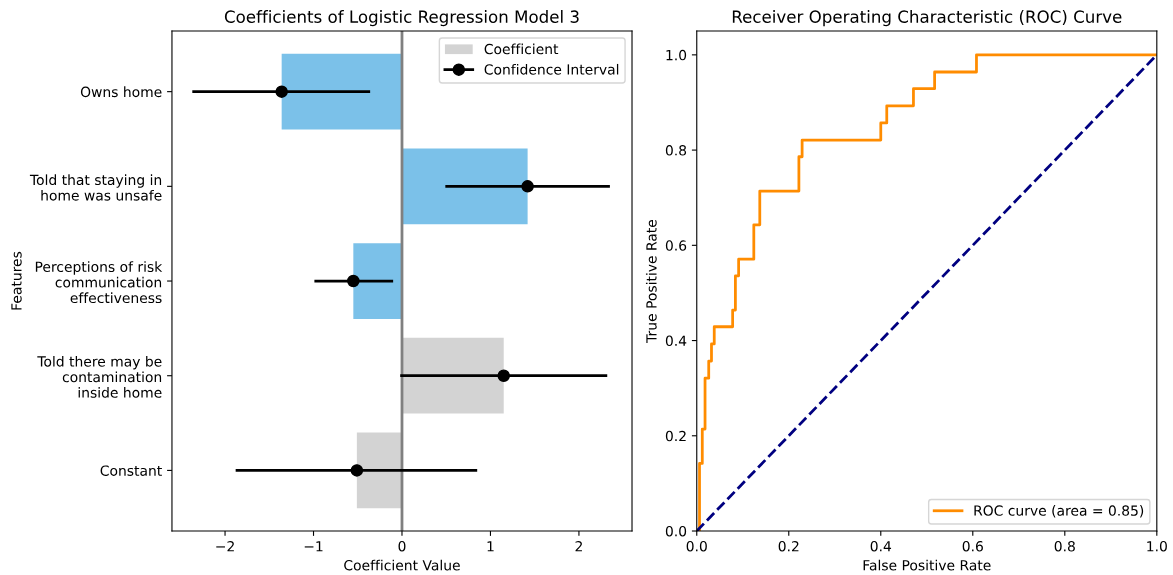 This screenshot has height=575, width=1173. I want to click on legend-label: Confidence Interval, so click(551, 69).